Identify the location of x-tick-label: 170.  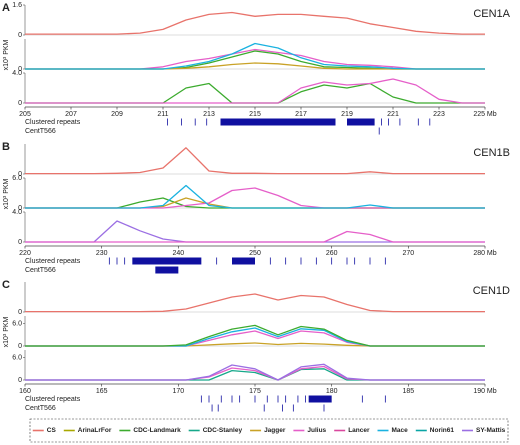
(178, 391).